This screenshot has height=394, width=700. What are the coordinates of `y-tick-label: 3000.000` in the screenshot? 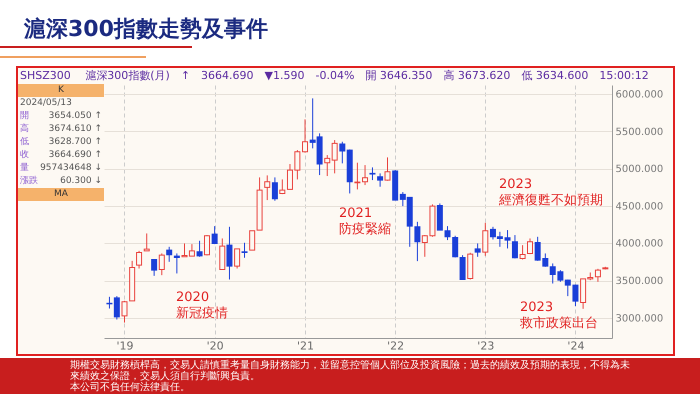 It's located at (640, 318).